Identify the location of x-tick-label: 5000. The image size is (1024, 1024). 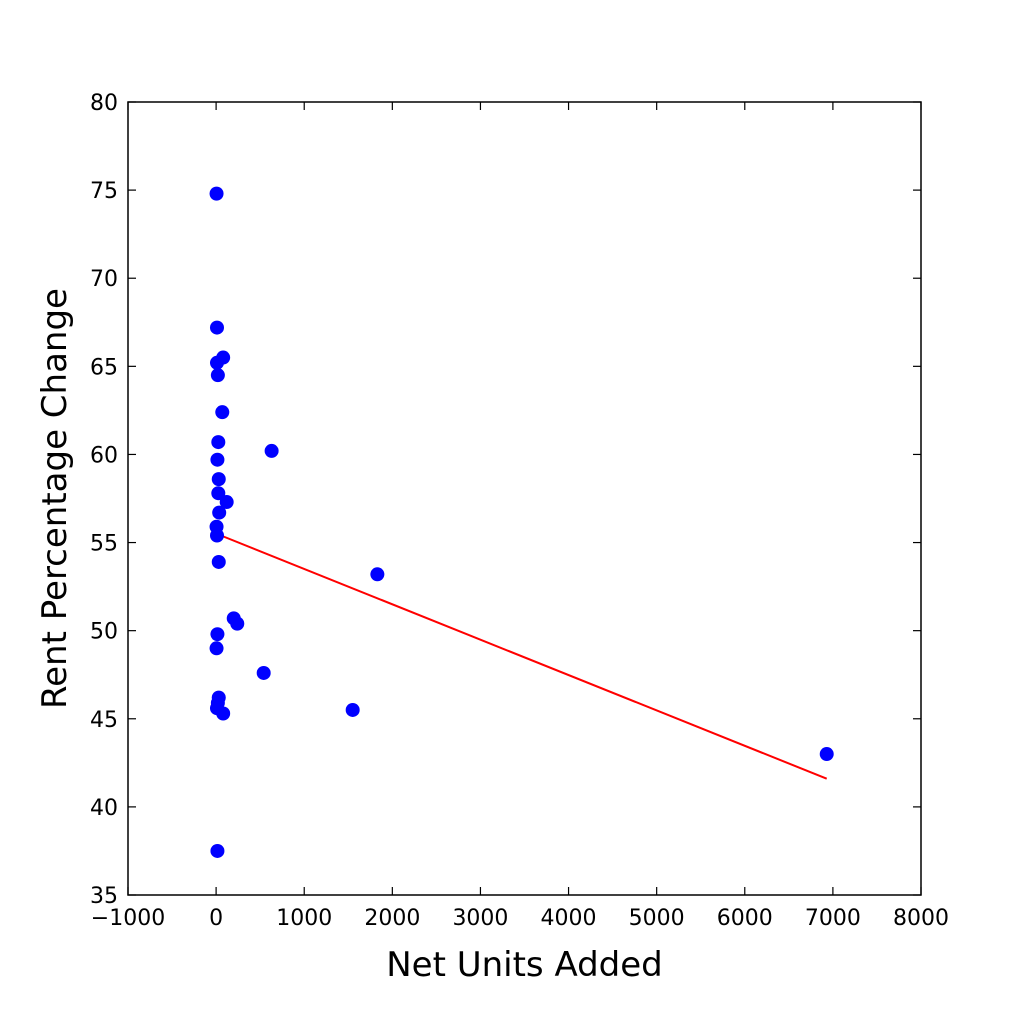
(657, 918).